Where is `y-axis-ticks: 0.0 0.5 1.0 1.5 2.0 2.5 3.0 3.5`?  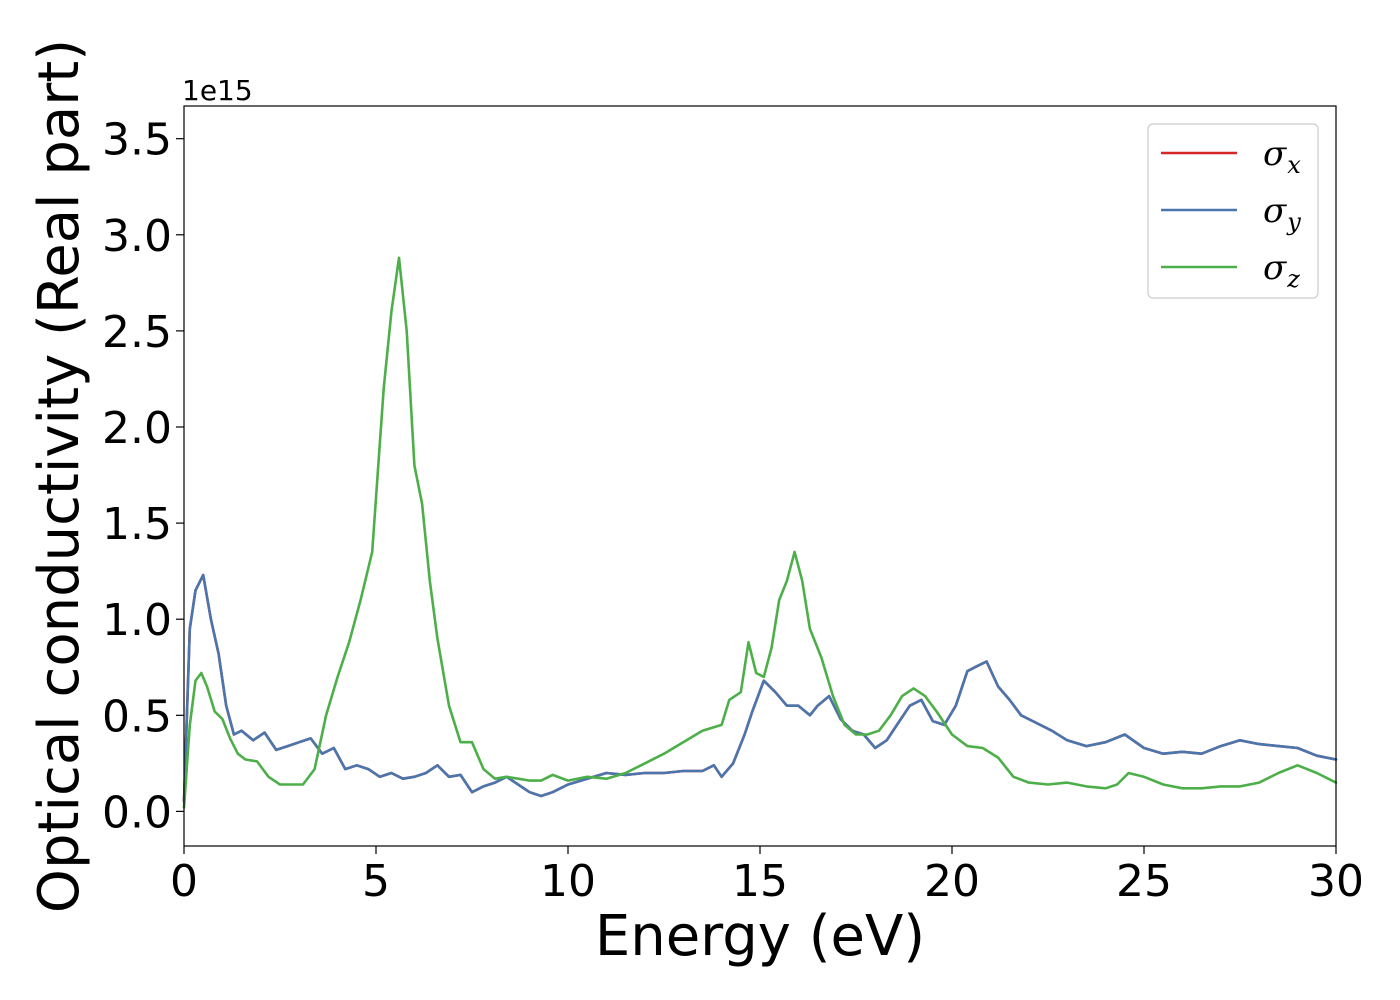 y-axis-ticks: 0.0 0.5 1.0 1.5 2.0 2.5 3.0 3.5 is located at coordinates (143, 476).